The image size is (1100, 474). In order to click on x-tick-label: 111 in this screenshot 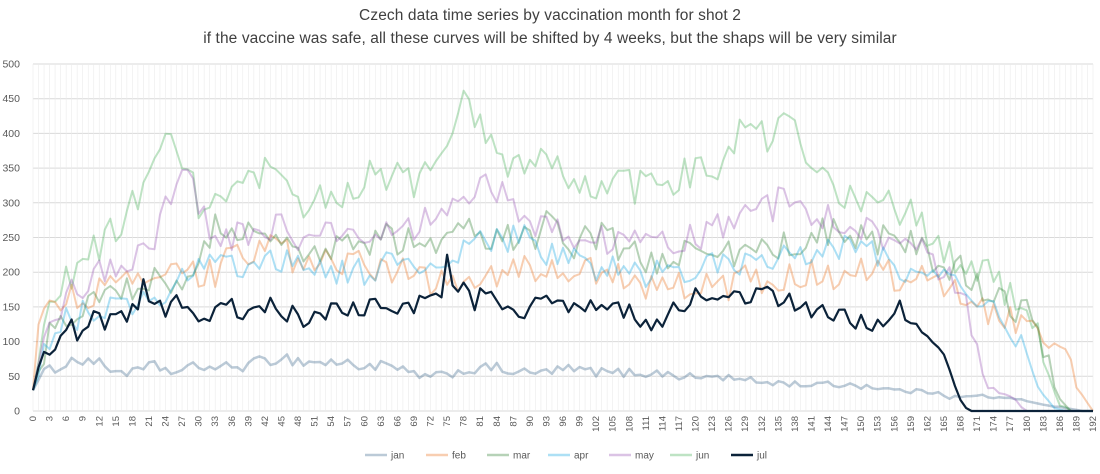, I will do `click(646, 423)`.